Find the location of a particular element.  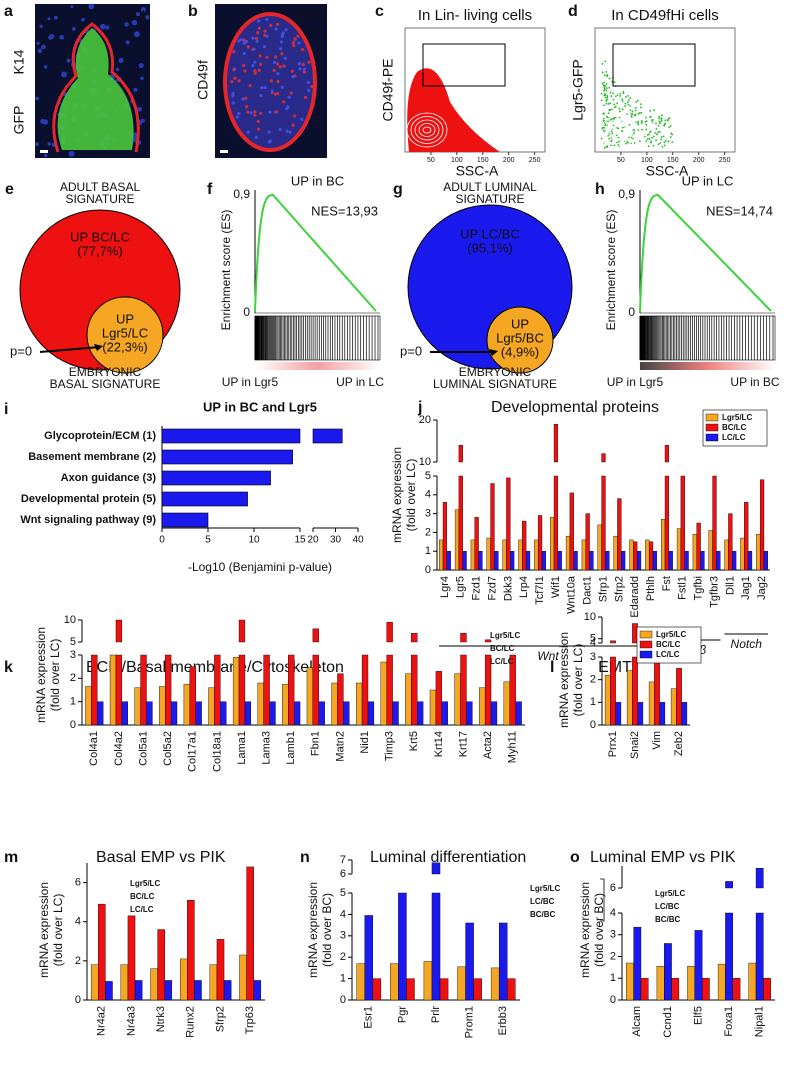

category-label: Fzd1 is located at coordinates (477, 588).